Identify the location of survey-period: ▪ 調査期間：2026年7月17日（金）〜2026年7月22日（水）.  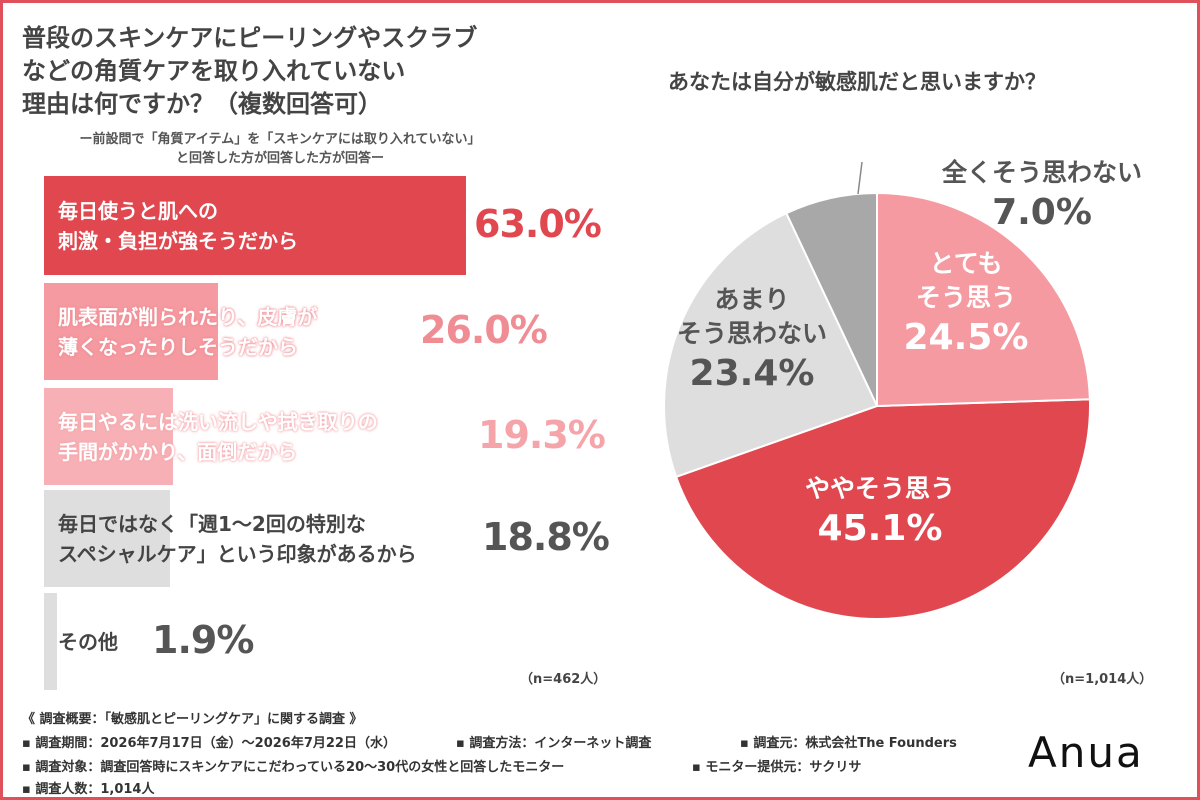
(209, 743).